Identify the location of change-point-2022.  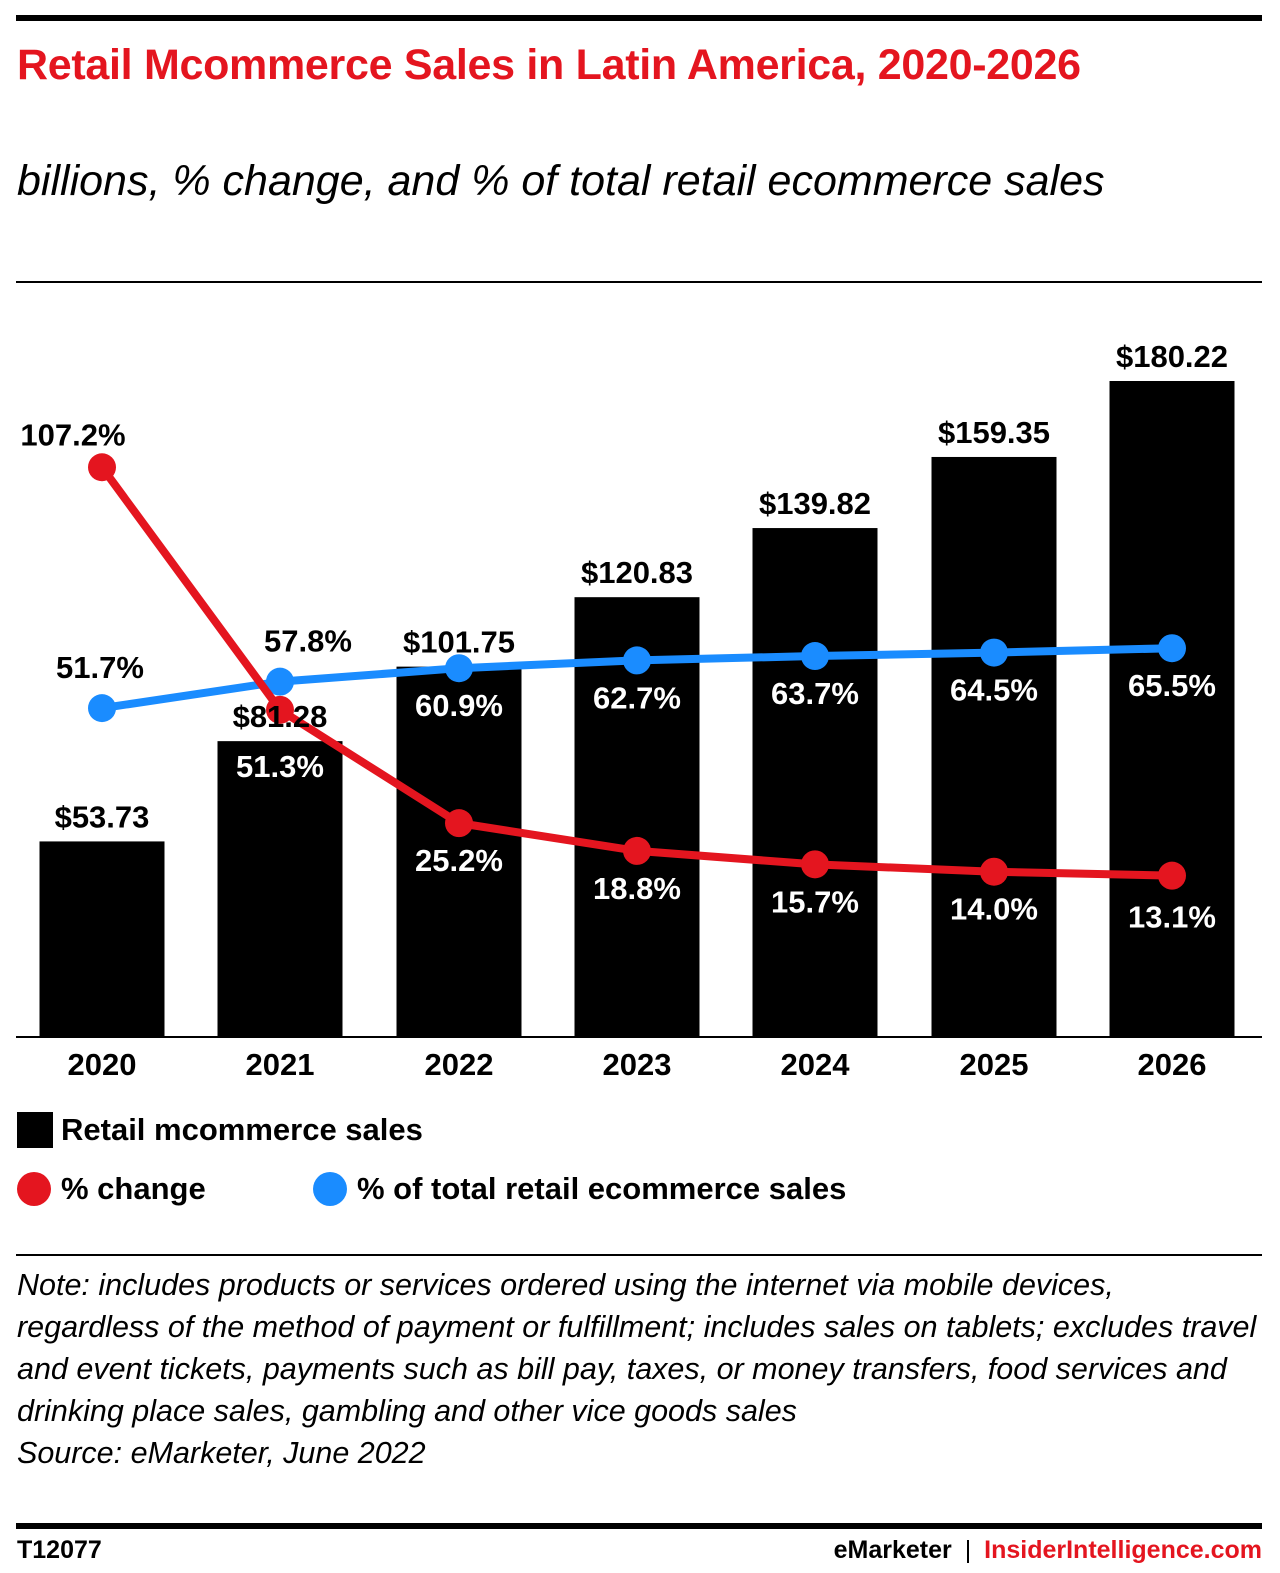
(459, 823).